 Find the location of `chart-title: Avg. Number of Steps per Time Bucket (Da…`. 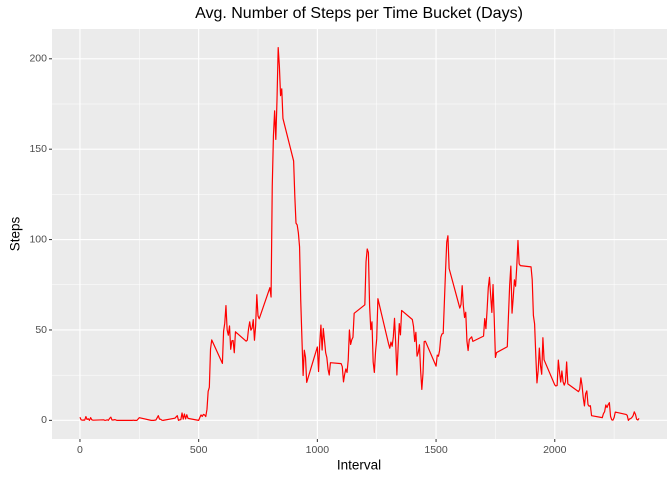

chart-title: Avg. Number of Steps per Time Bucket (Da… is located at coordinates (359, 13).